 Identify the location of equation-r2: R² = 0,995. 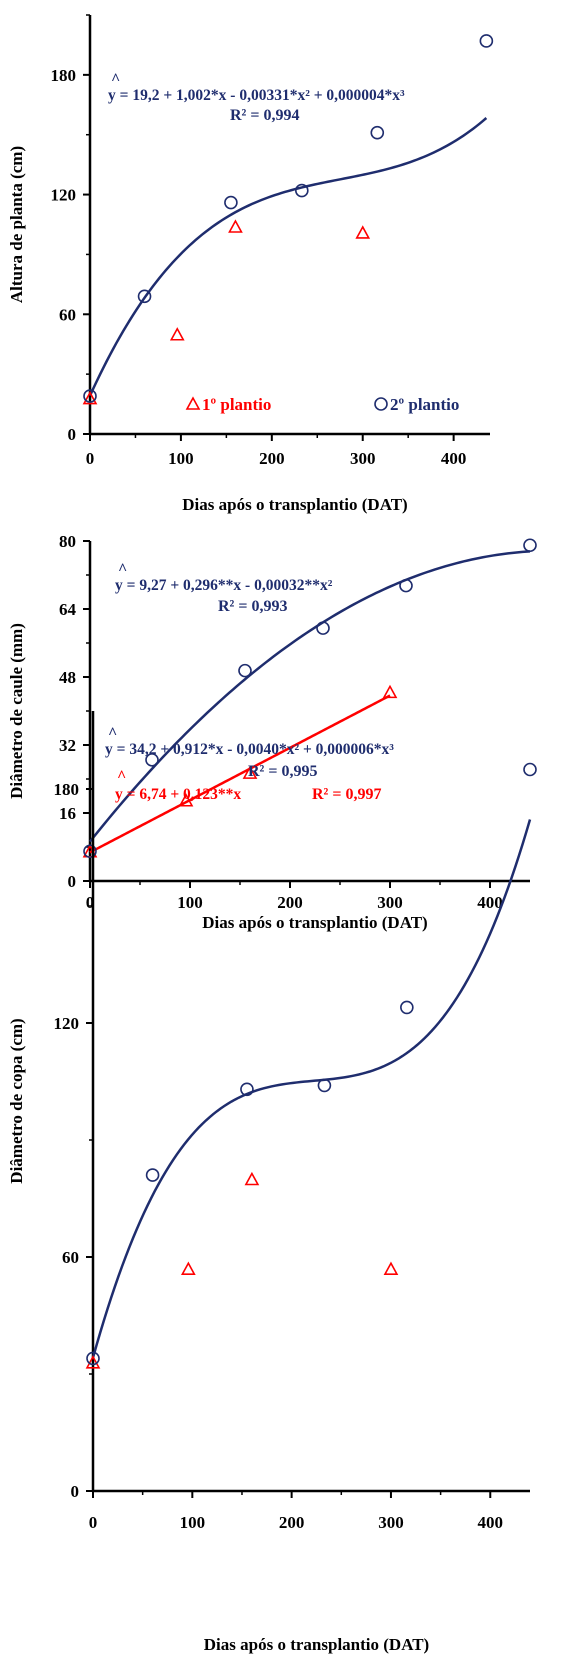
(282, 771).